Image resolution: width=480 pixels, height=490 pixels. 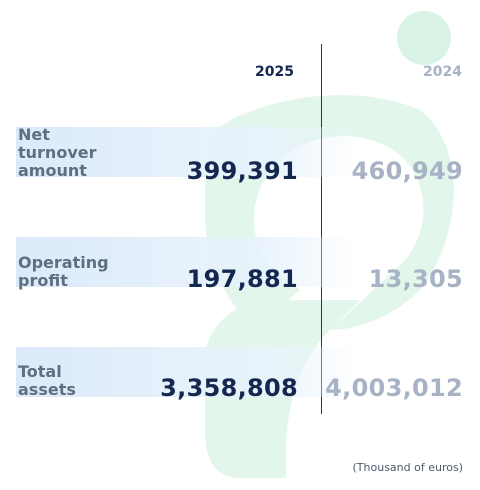 What do you see at coordinates (242, 171) in the screenshot?
I see `value-net-turnover-2025: 399,391` at bounding box center [242, 171].